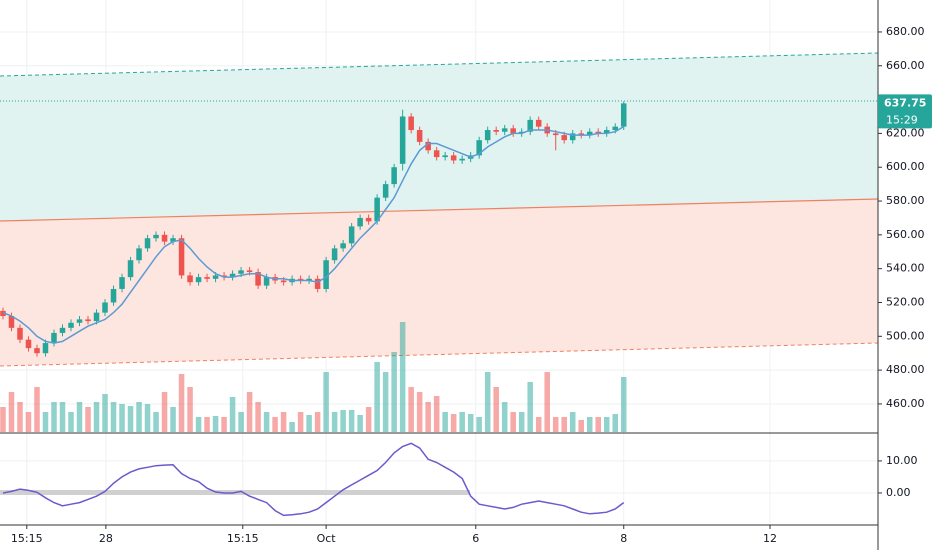 This screenshot has width=932, height=550. Describe the element at coordinates (902, 460) in the screenshot. I see `y-tick-label: 10.00` at that location.